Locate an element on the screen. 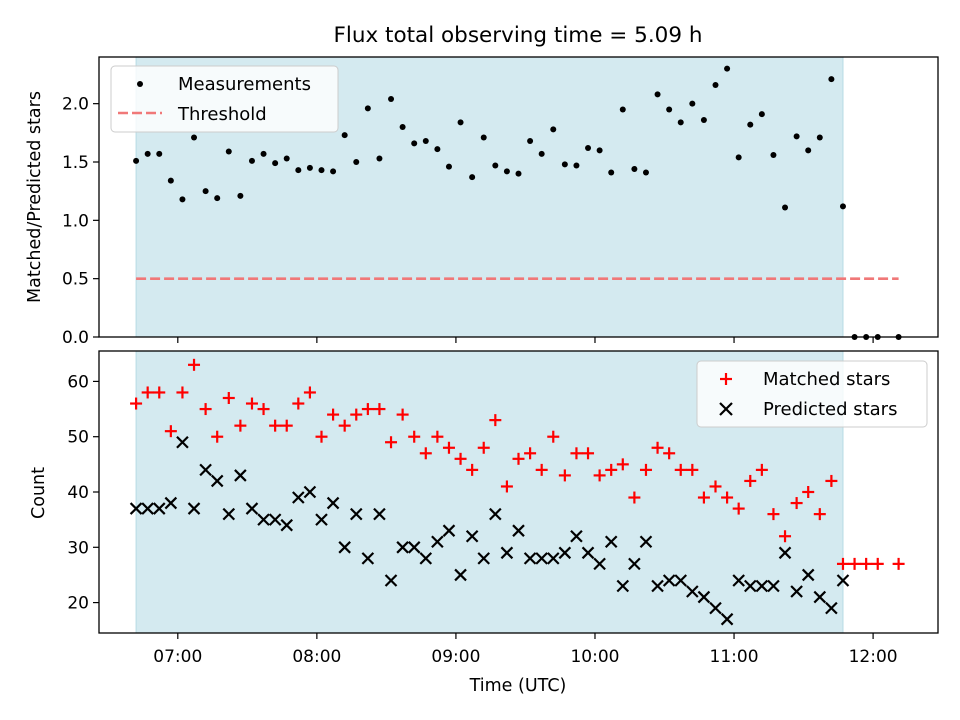  x-axis-label: Time (UTC) is located at coordinates (518, 686).